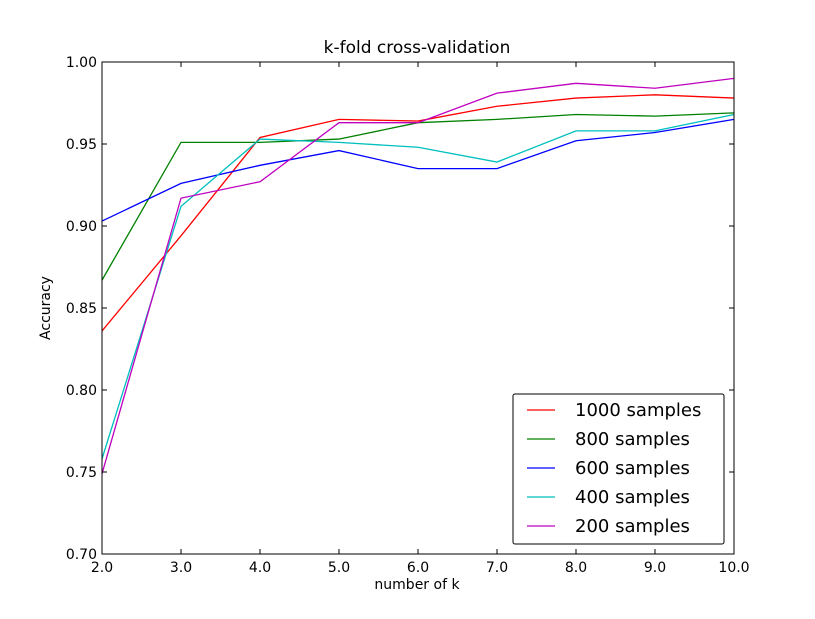 The width and height of the screenshot is (815, 619). I want to click on x-tick-label: 9.0, so click(655, 568).